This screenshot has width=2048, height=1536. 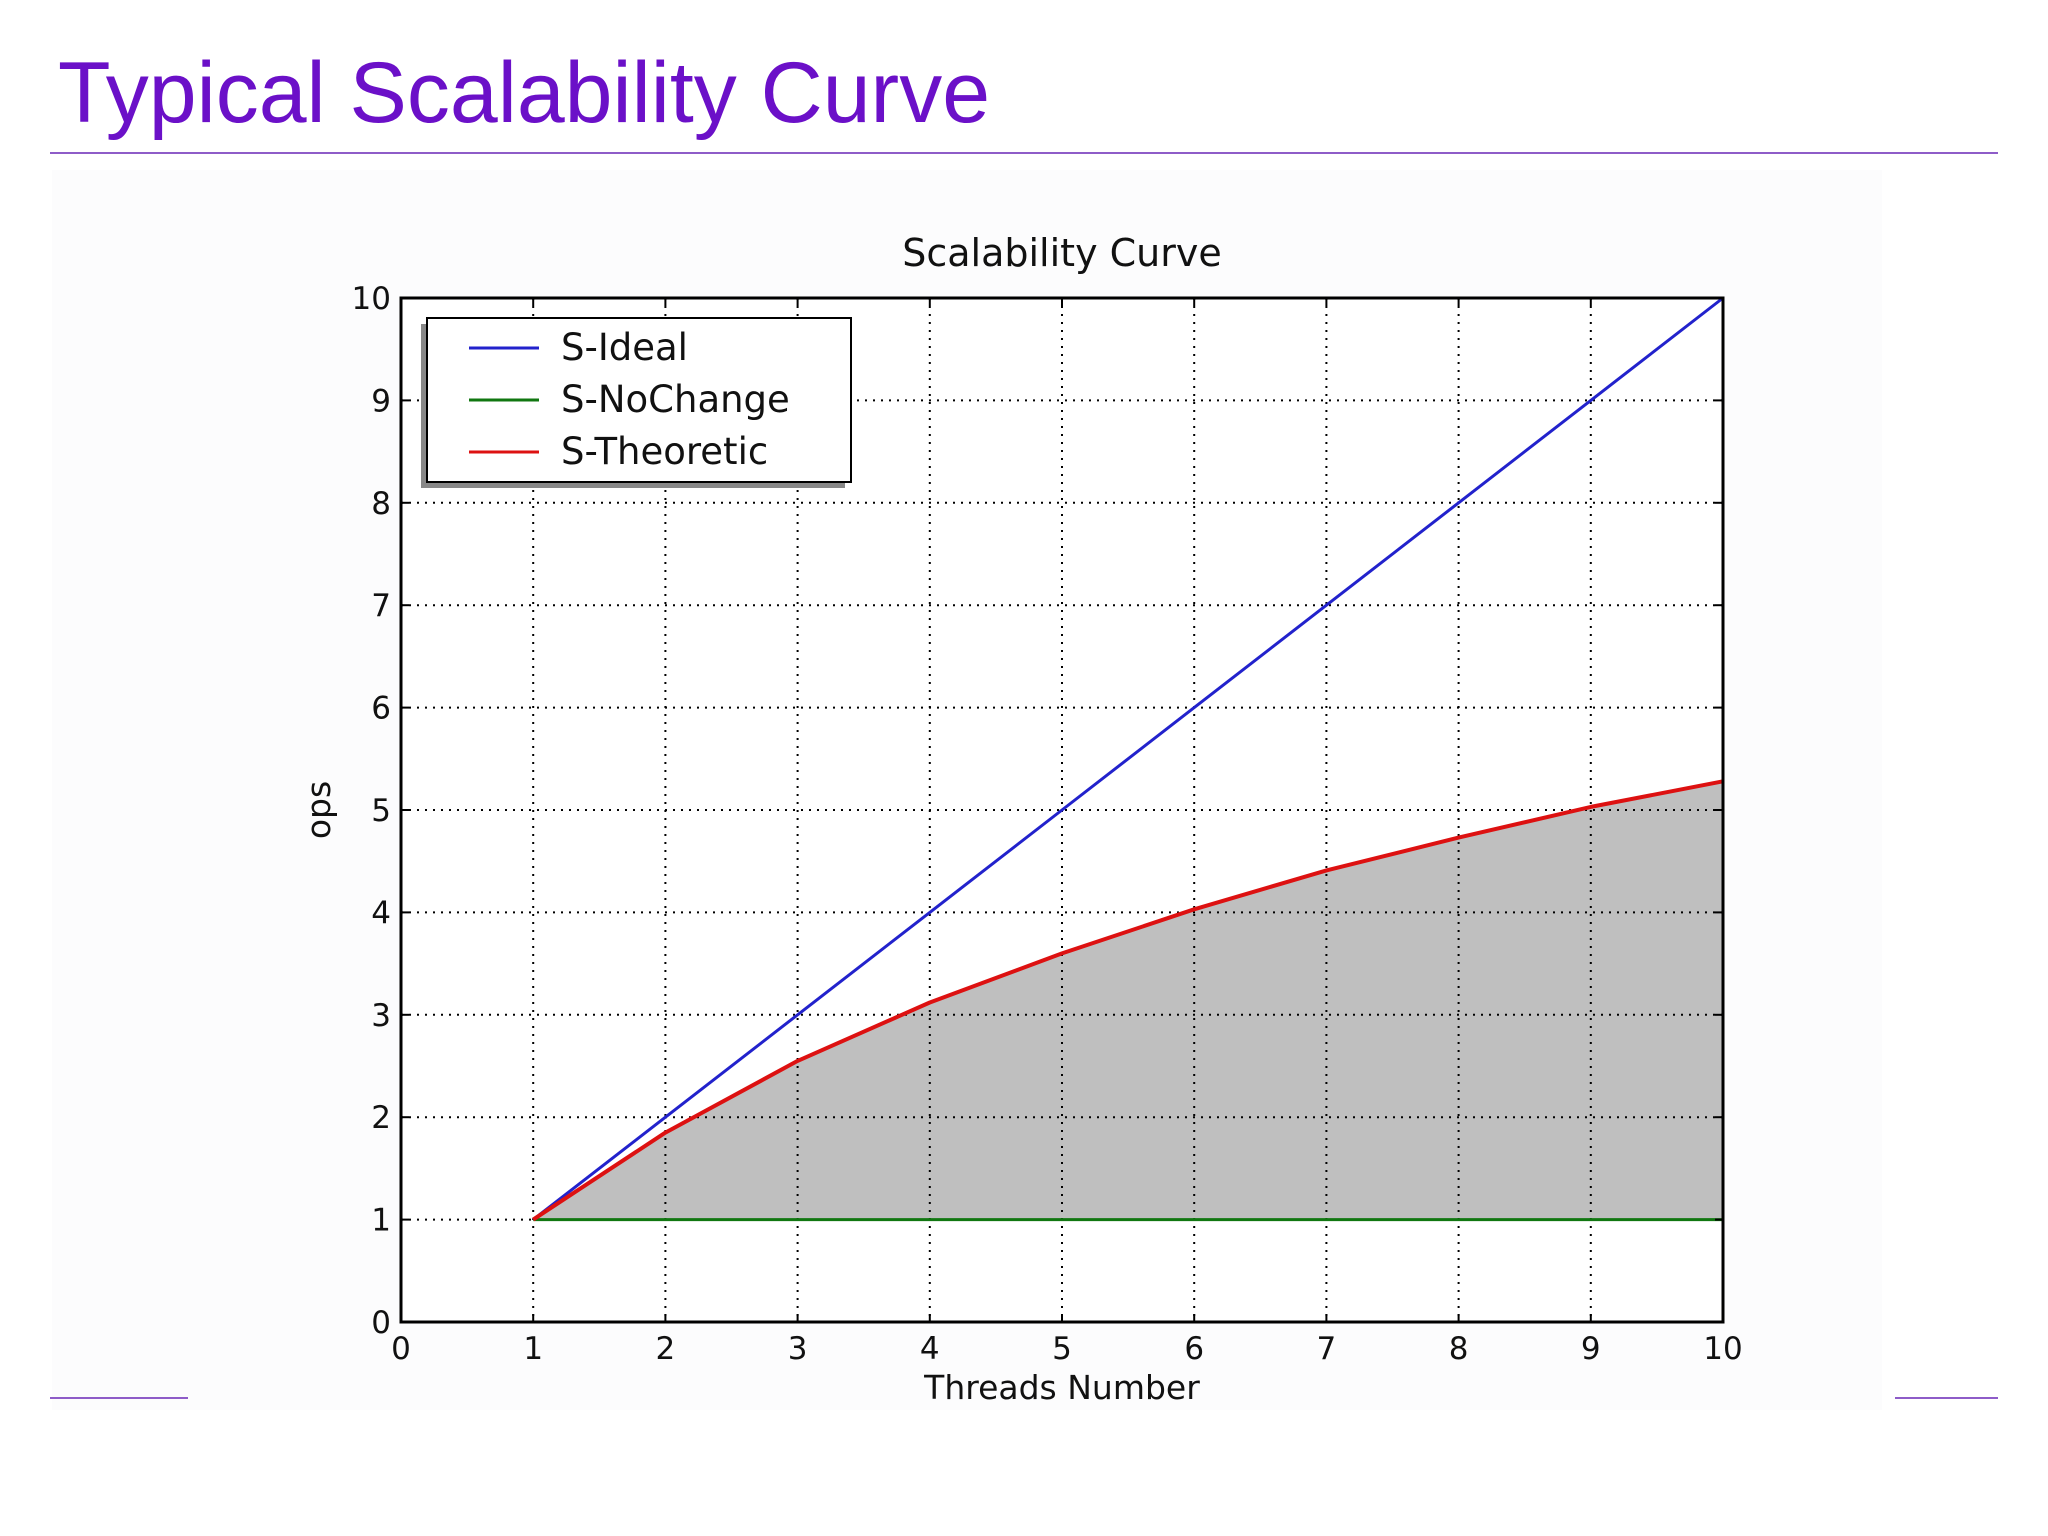 I want to click on x-tick-label: 9, so click(x=1591, y=1349).